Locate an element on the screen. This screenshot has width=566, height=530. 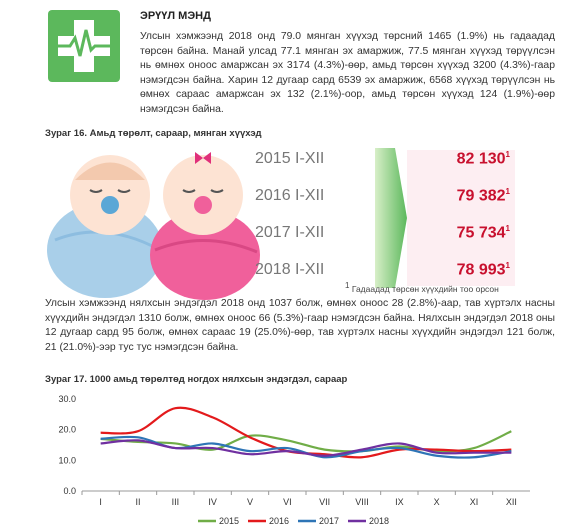
row-value: 79 3821 is located at coordinates (460, 196).